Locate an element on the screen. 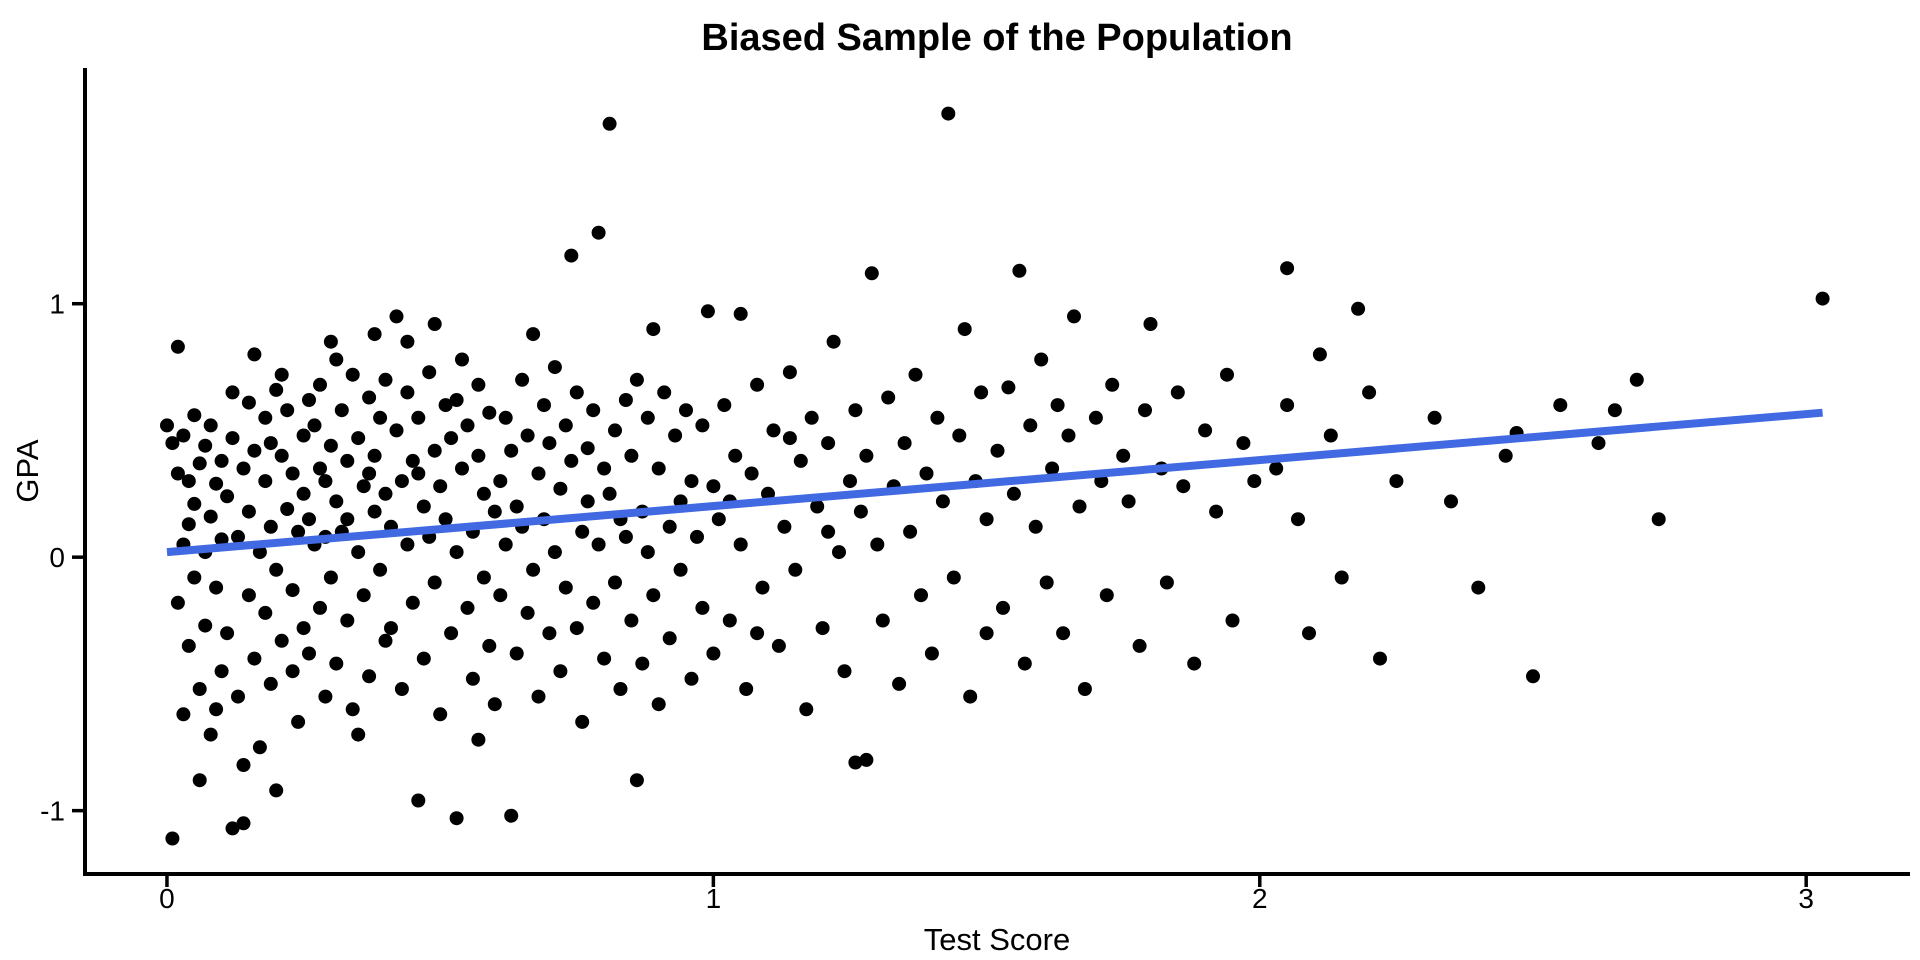 This screenshot has height=960, width=1920. y-axis-label: GPA is located at coordinates (27, 470).